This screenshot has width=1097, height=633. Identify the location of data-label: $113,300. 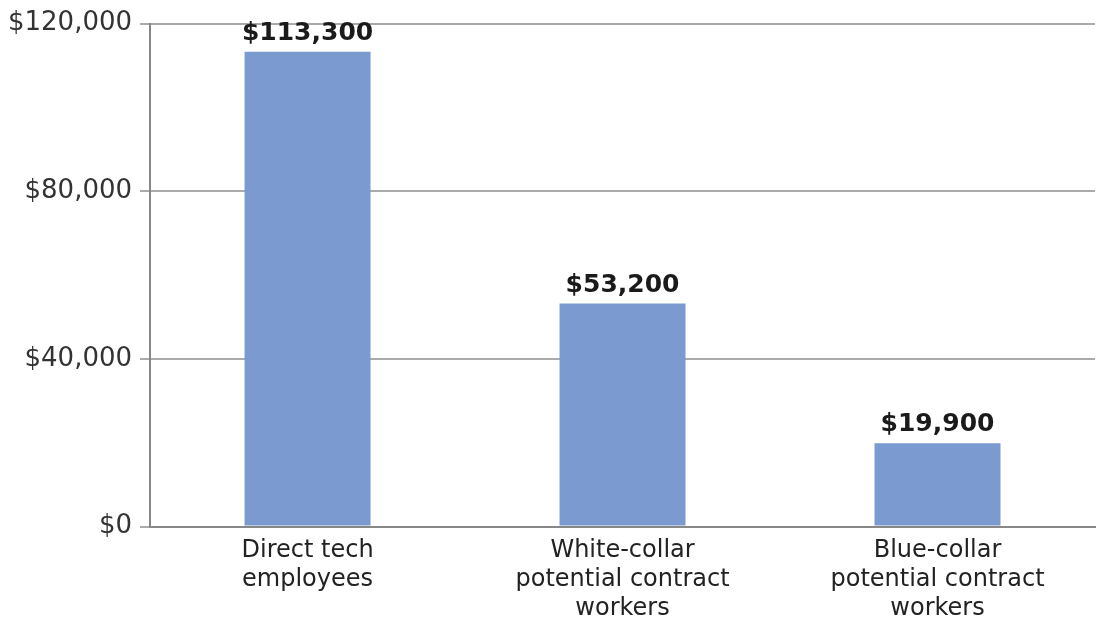
(307, 31).